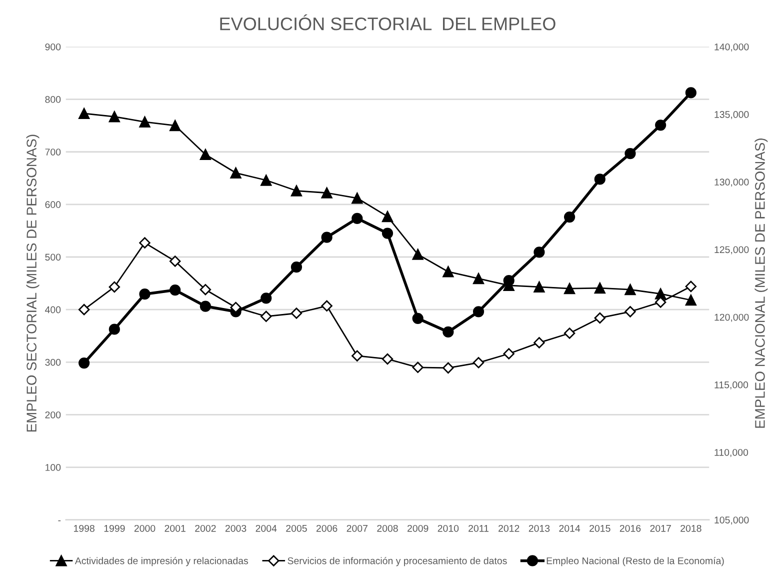  Describe the element at coordinates (569, 528) in the screenshot. I see `x-tick-label: 2014` at that location.